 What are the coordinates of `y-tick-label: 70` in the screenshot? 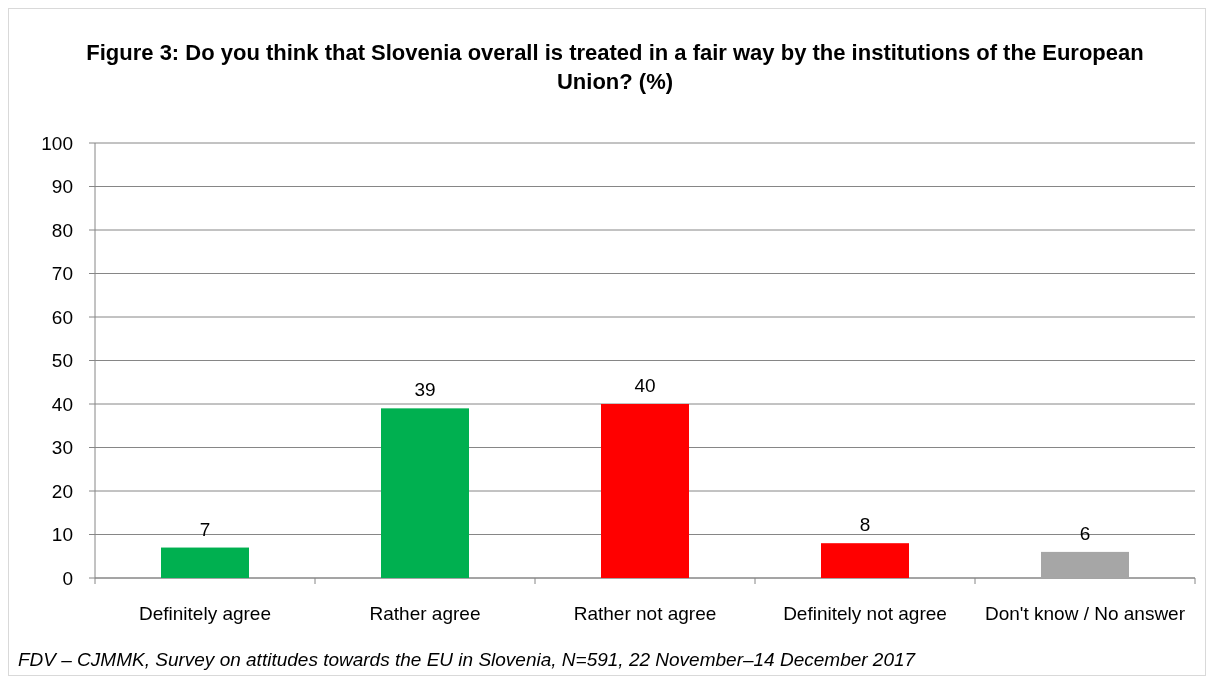 It's located at (62, 274).